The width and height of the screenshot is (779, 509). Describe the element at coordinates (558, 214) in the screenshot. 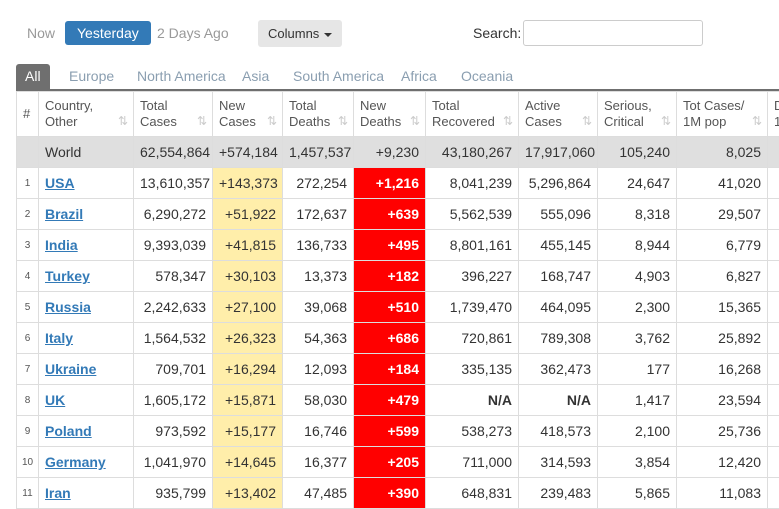

I see `cell: 555,096` at that location.